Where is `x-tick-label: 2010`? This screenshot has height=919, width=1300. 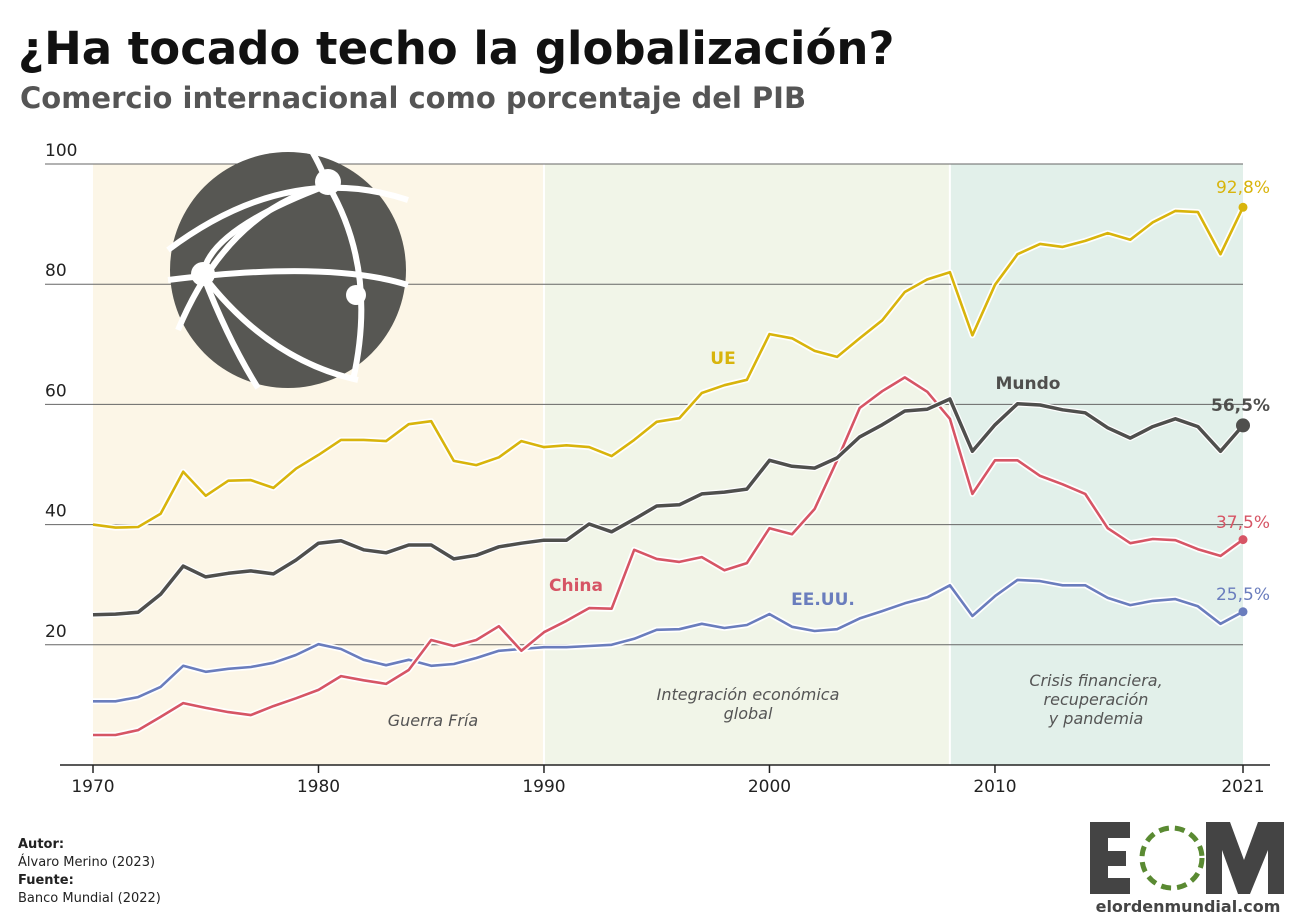 x-tick-label: 2010 is located at coordinates (994, 787).